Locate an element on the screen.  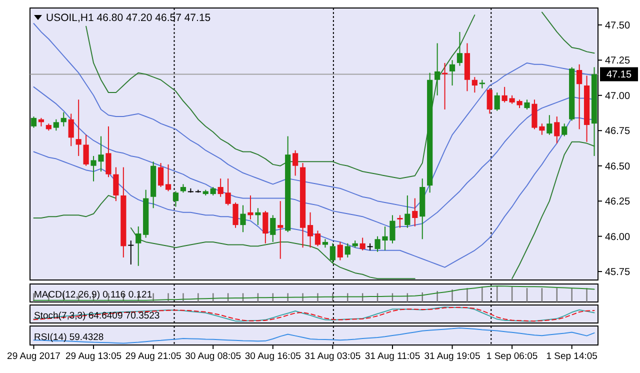
y-tick-label: 46.00 is located at coordinates (617, 237).